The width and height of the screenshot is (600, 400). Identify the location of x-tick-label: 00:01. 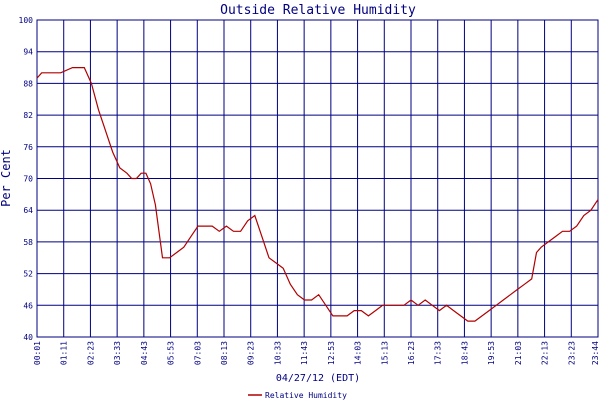
(37, 353).